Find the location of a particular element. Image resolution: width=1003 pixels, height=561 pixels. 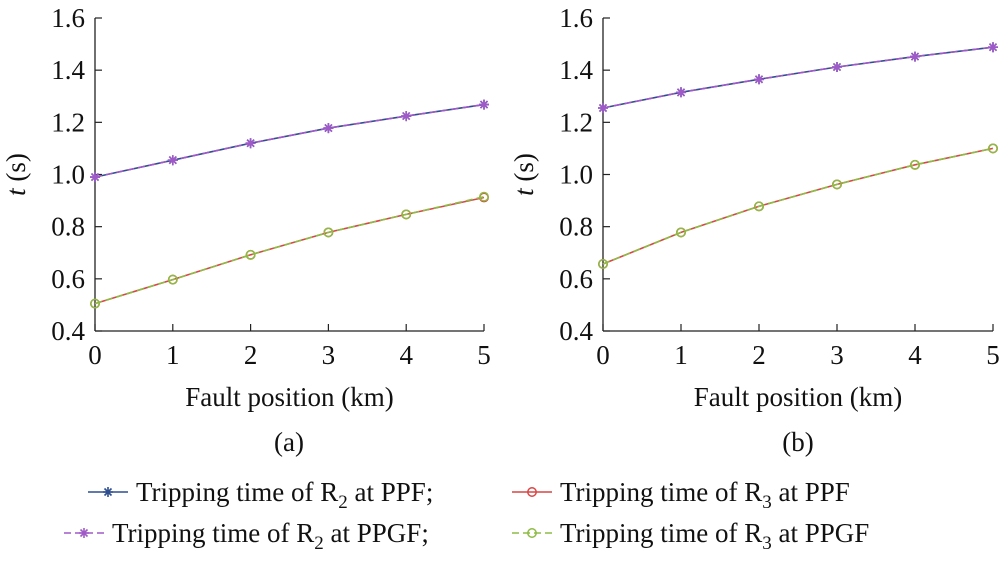

legend-marker-r3_ppgf is located at coordinates (532, 533).